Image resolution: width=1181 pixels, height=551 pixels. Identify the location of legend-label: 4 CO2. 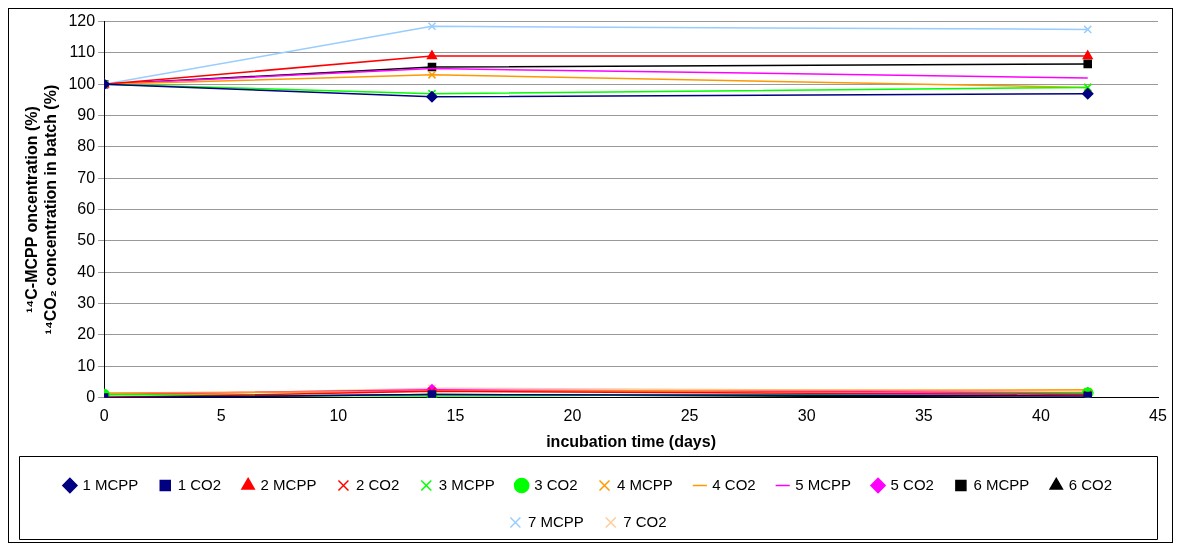
(734, 484).